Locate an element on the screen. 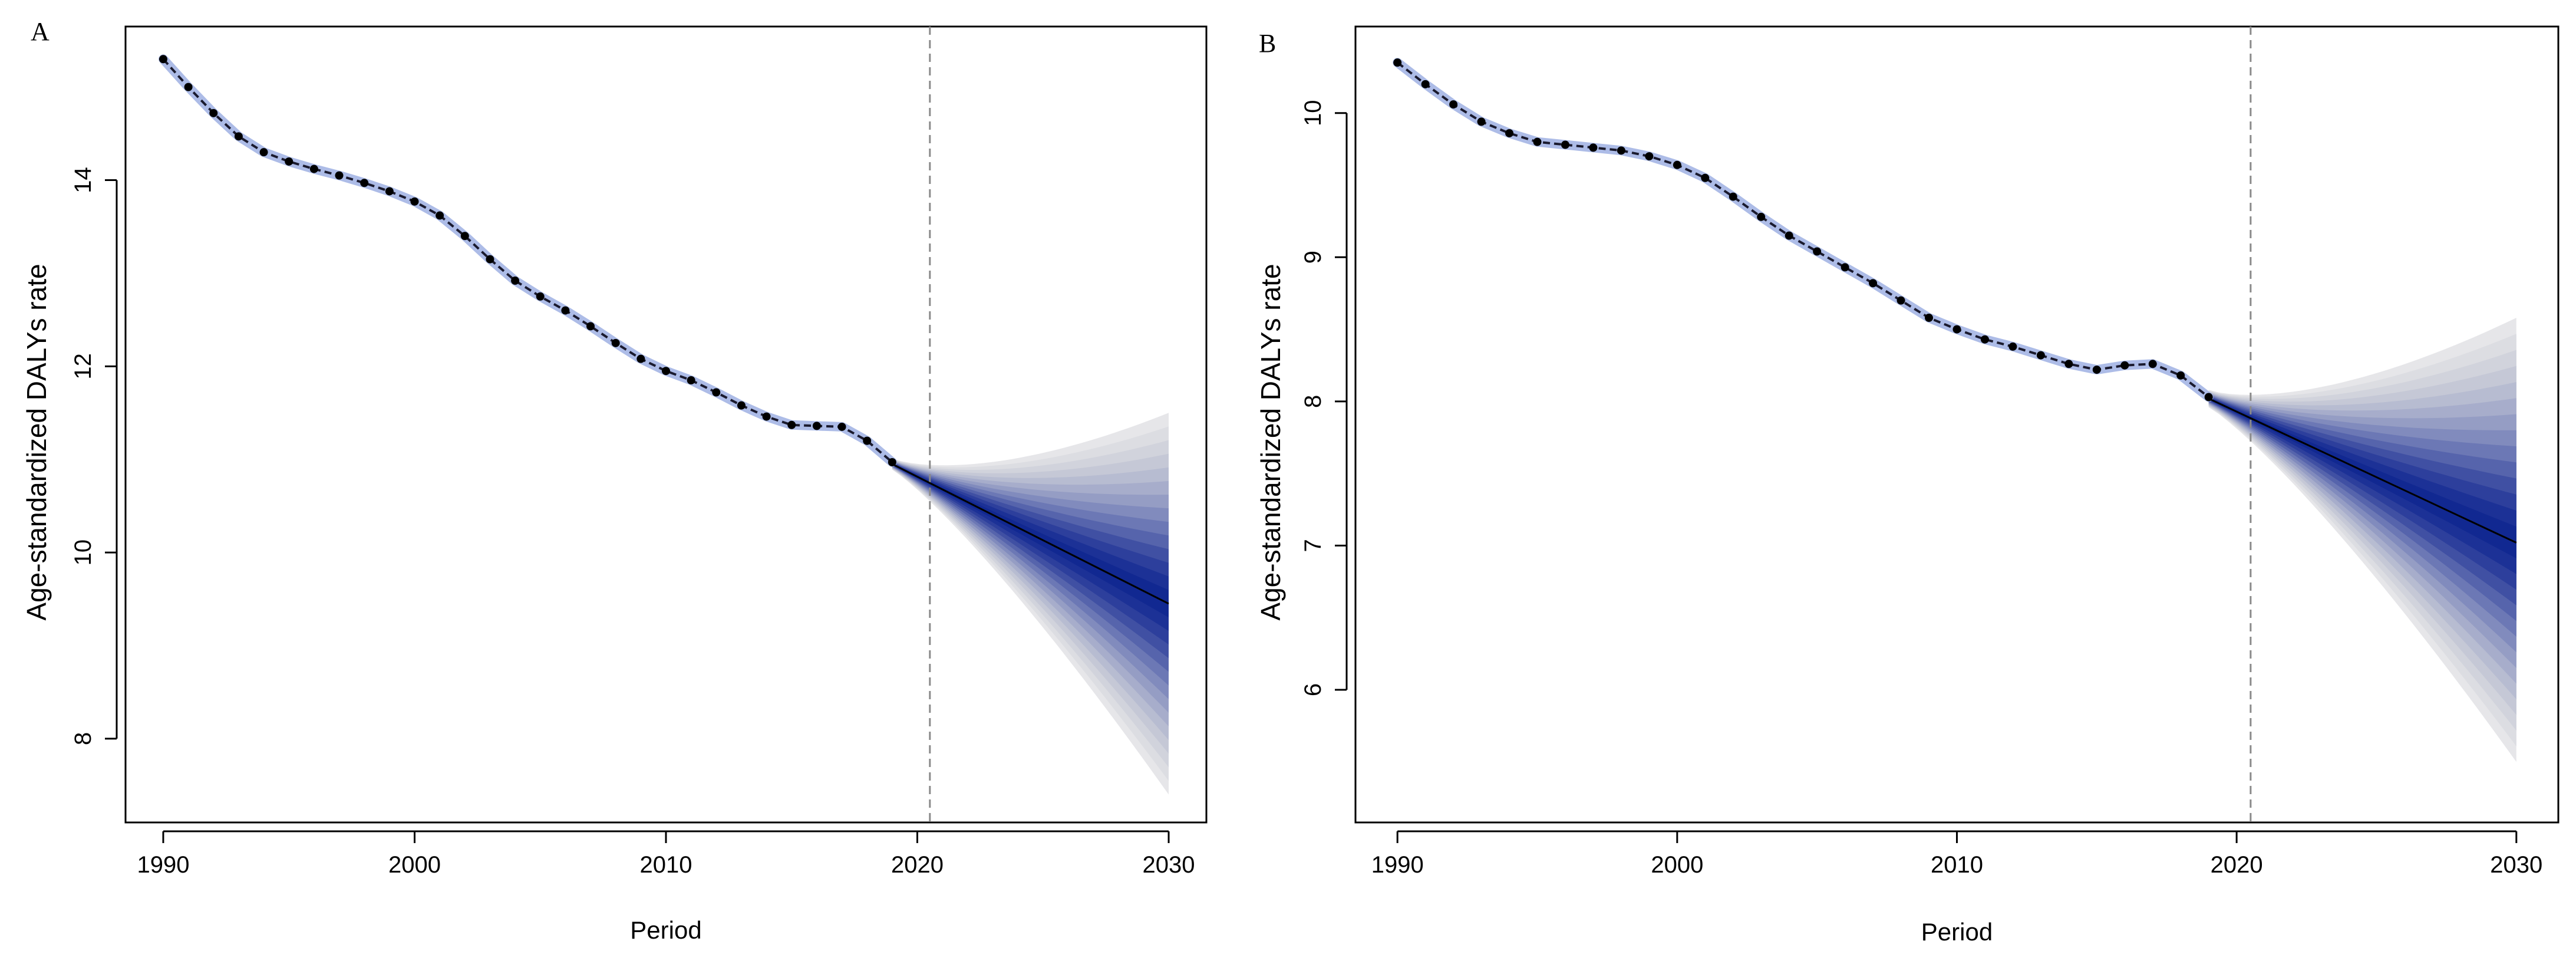 Image resolution: width=2576 pixels, height=961 pixels. y-tick-label: 7 is located at coordinates (1313, 545).